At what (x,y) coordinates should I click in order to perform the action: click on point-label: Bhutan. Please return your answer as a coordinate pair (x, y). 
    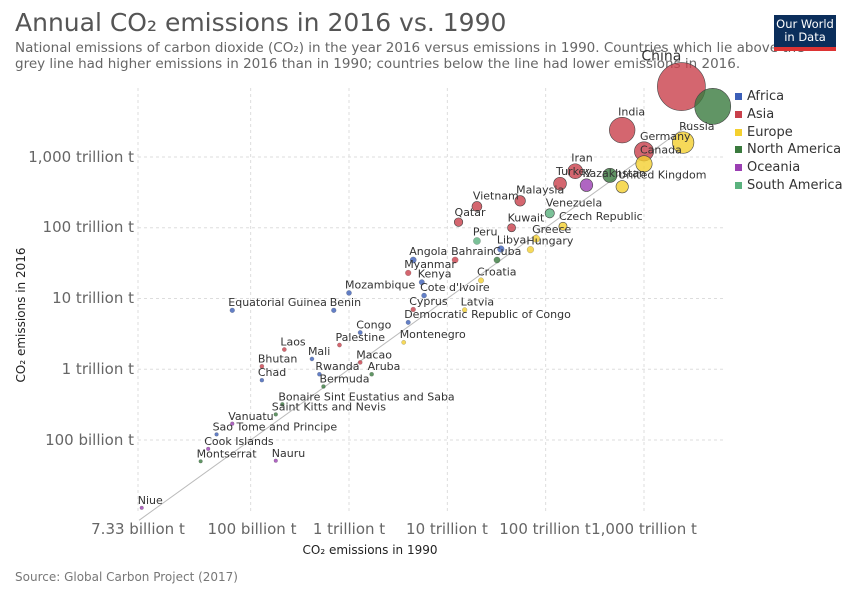
    Looking at the image, I should click on (278, 358).